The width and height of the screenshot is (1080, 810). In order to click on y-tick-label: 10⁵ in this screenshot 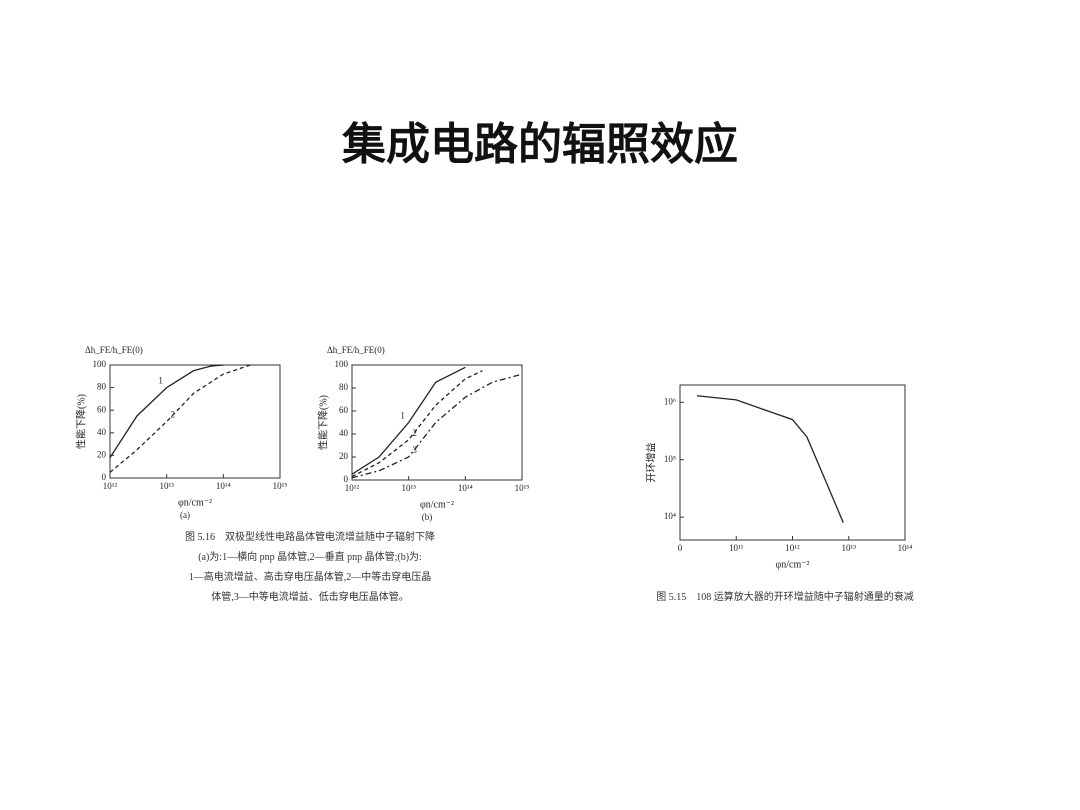, I will do `click(670, 459)`.